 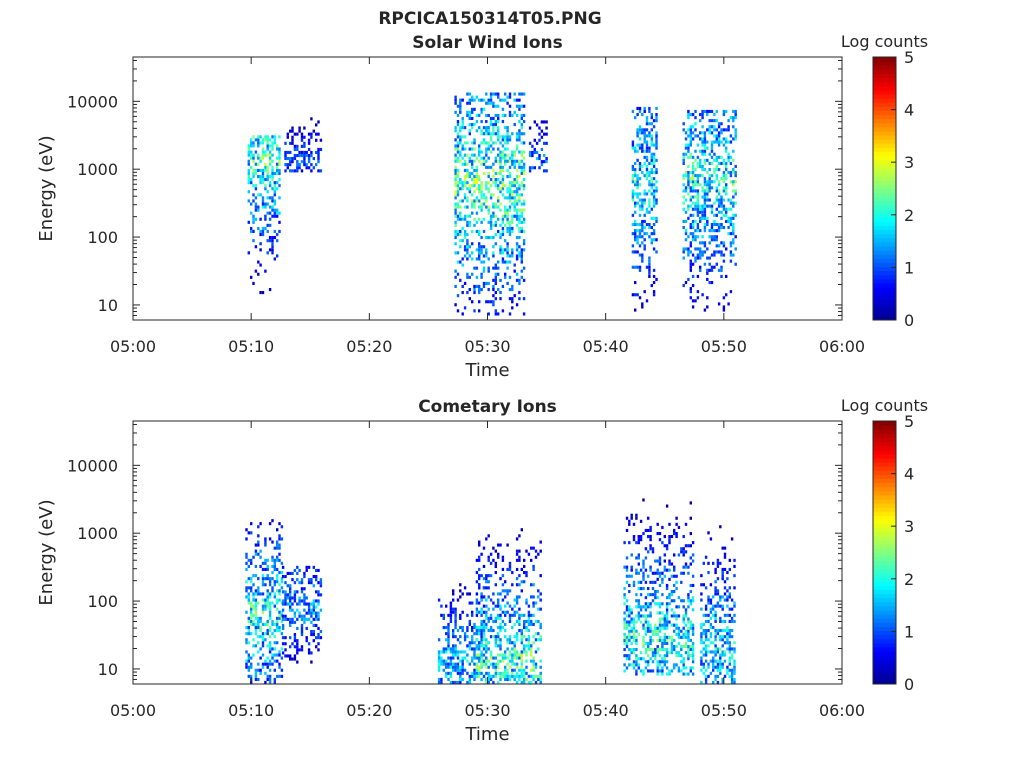 I want to click on y-axis-label: Energy (eV), so click(x=46, y=552).